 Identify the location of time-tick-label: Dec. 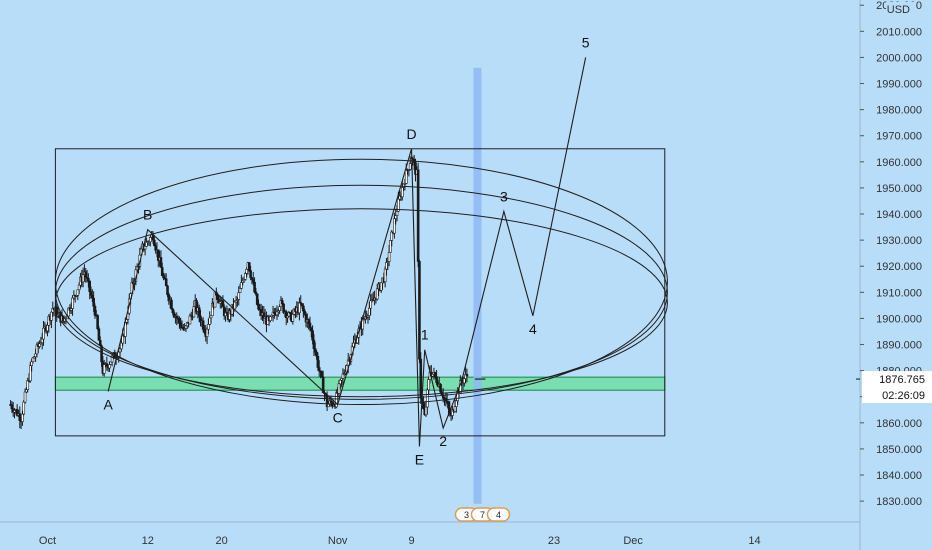
(633, 541).